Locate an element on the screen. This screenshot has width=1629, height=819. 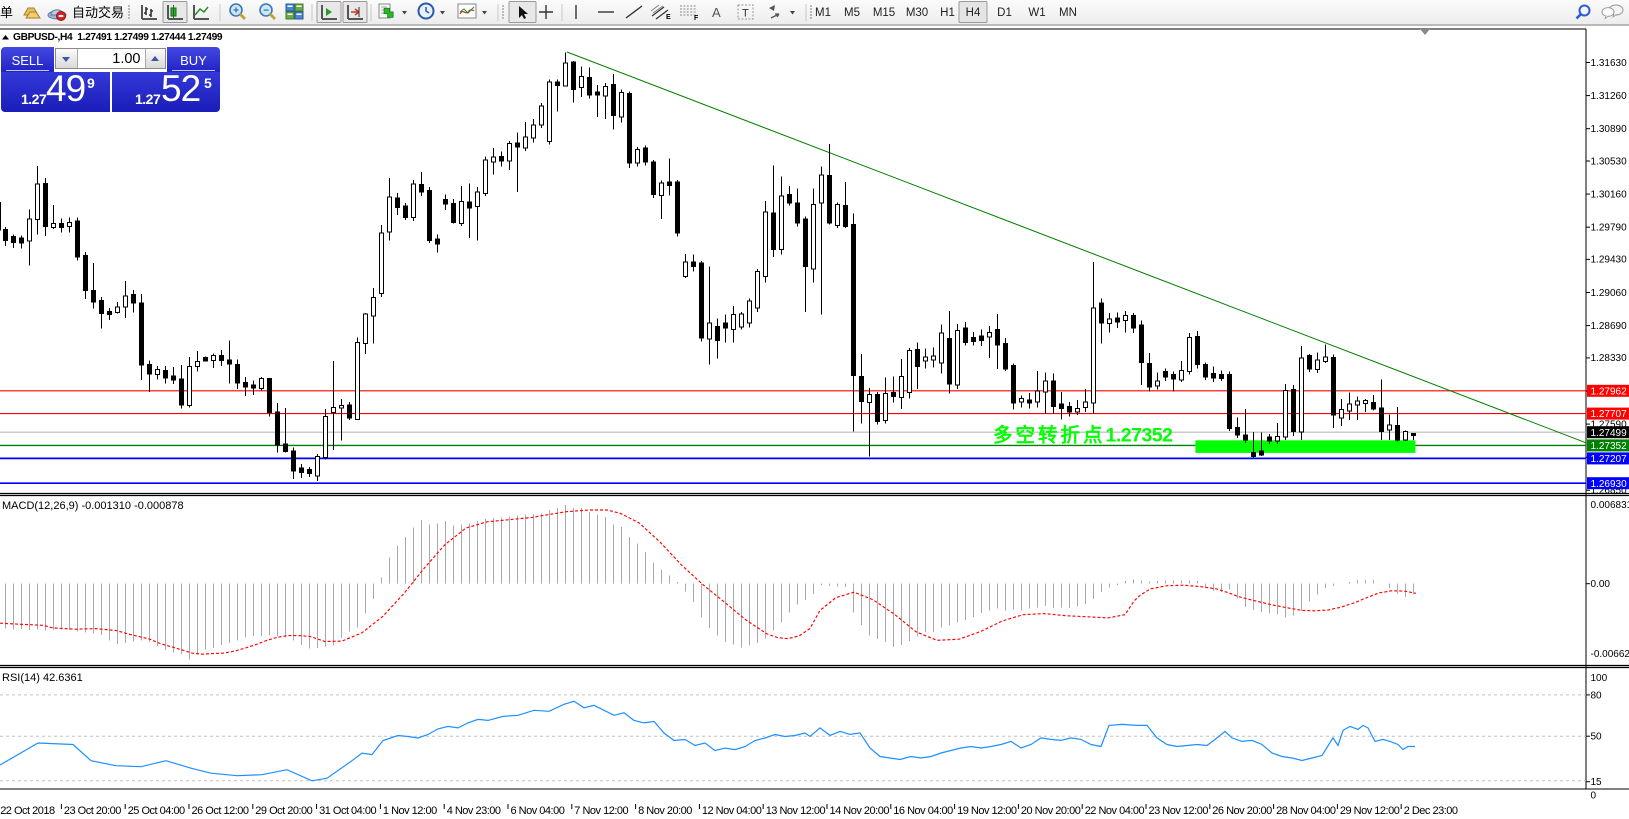
svg-text: 1.30160 is located at coordinates (1609, 194).